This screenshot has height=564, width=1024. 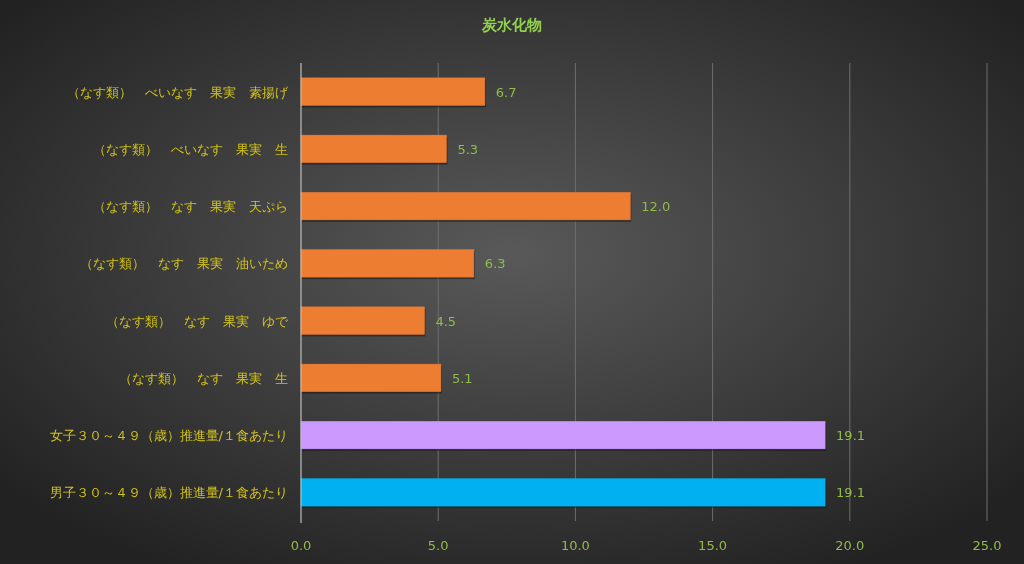 I want to click on data-label: 4.5, so click(x=446, y=321).